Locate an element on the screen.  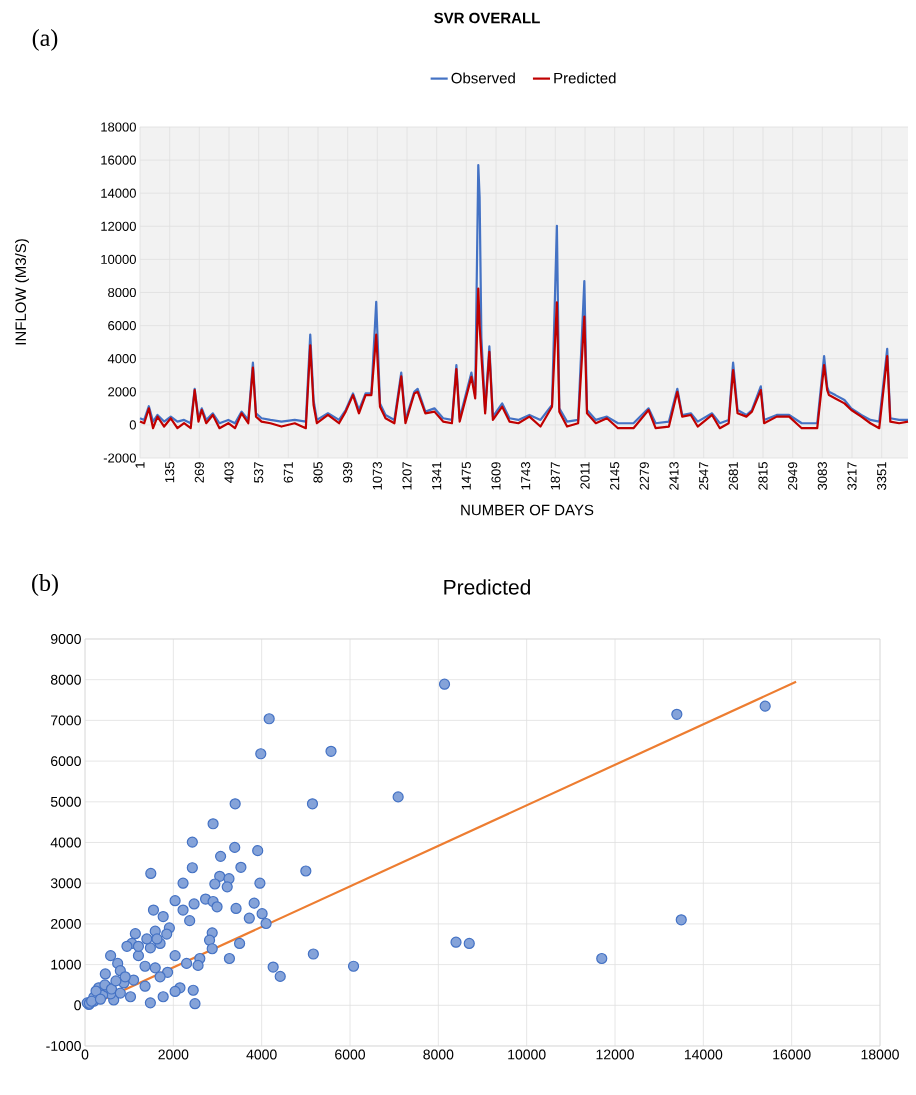
line-series is located at coordinates (524, 358).